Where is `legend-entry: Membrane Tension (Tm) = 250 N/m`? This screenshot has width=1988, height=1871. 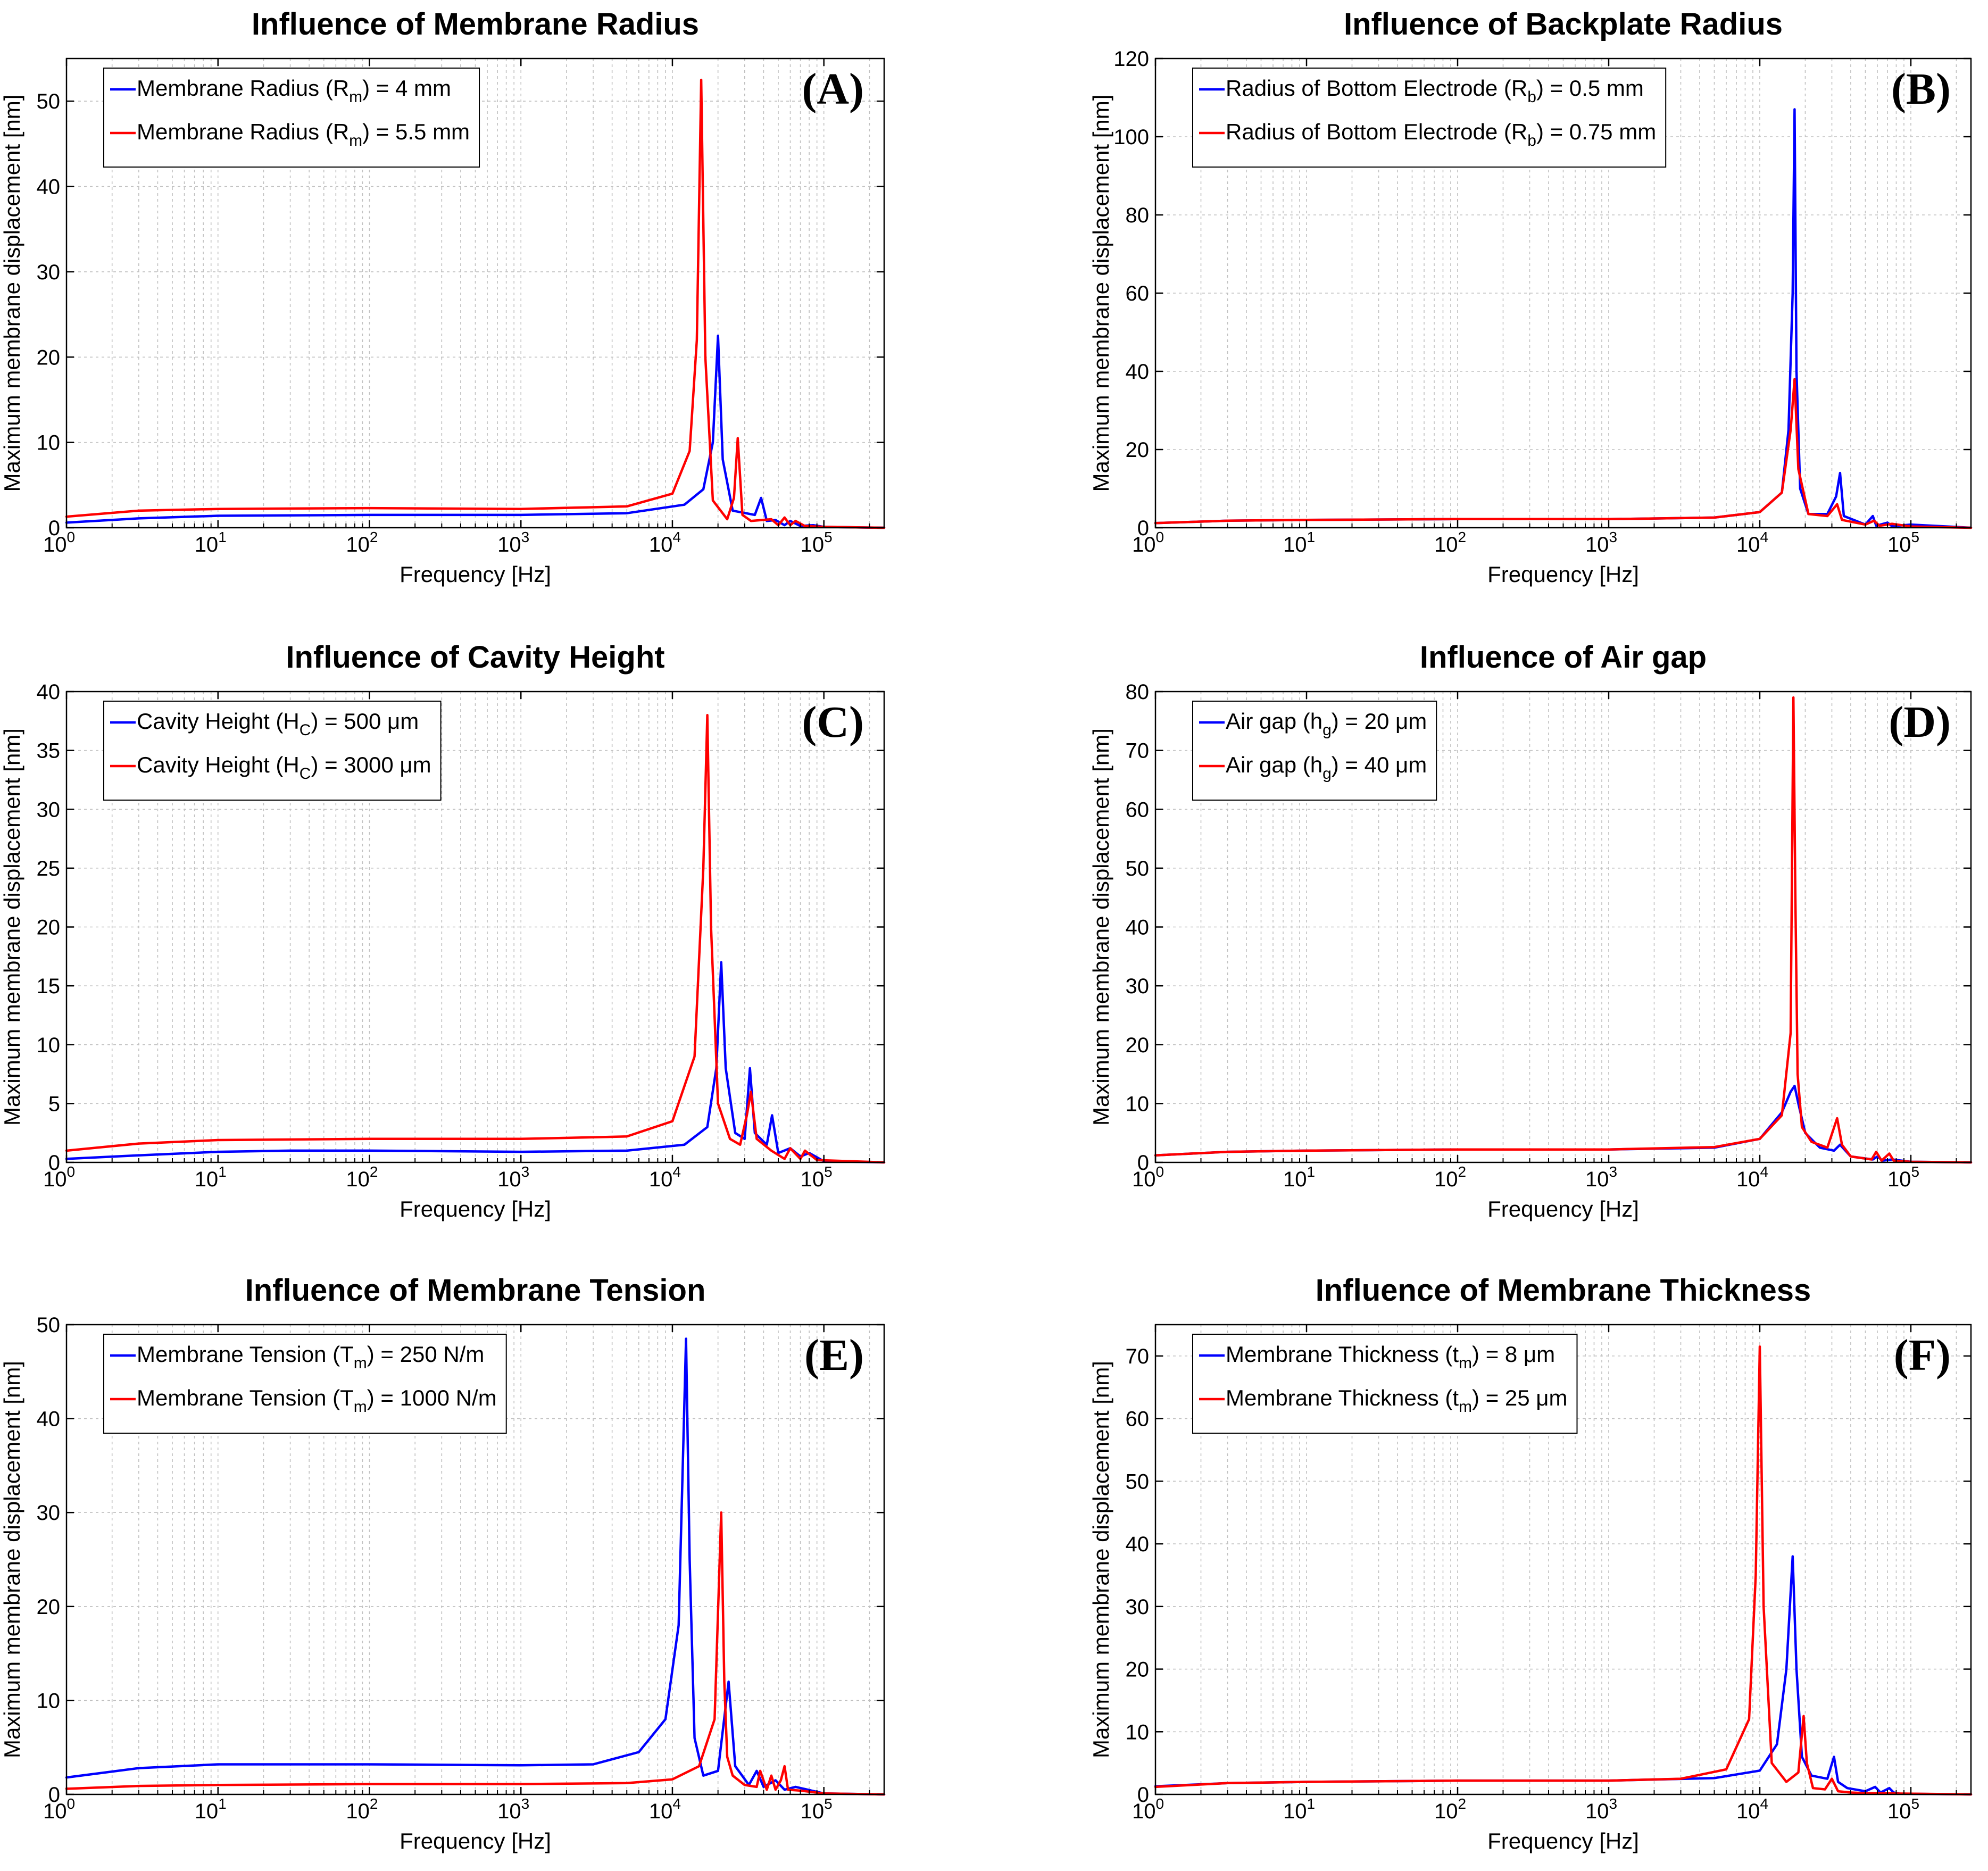
legend-entry: Membrane Tension (Tm) = 250 N/m is located at coordinates (310, 1357).